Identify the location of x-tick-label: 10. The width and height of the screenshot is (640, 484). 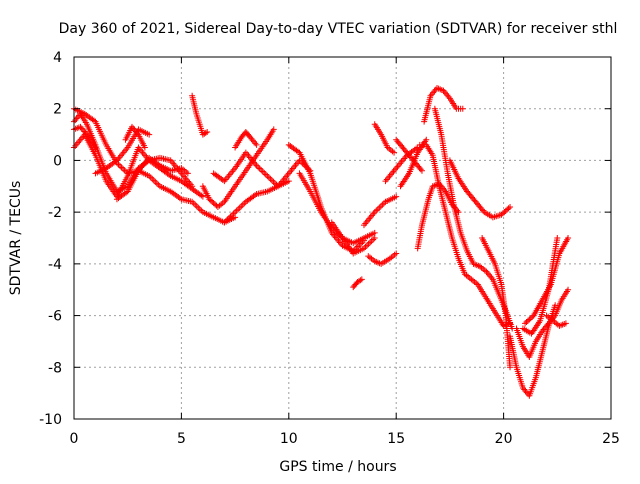
(289, 439).